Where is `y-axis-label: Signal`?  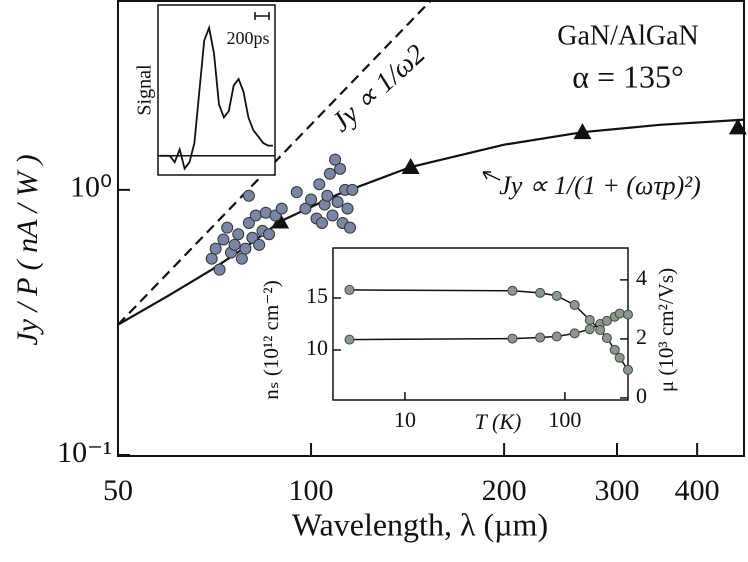
y-axis-label: Signal is located at coordinates (145, 90).